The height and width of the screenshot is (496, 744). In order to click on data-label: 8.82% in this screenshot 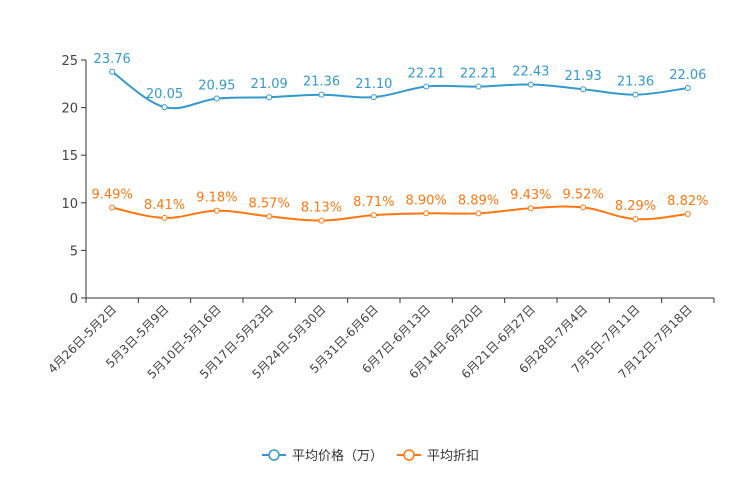, I will do `click(687, 201)`.